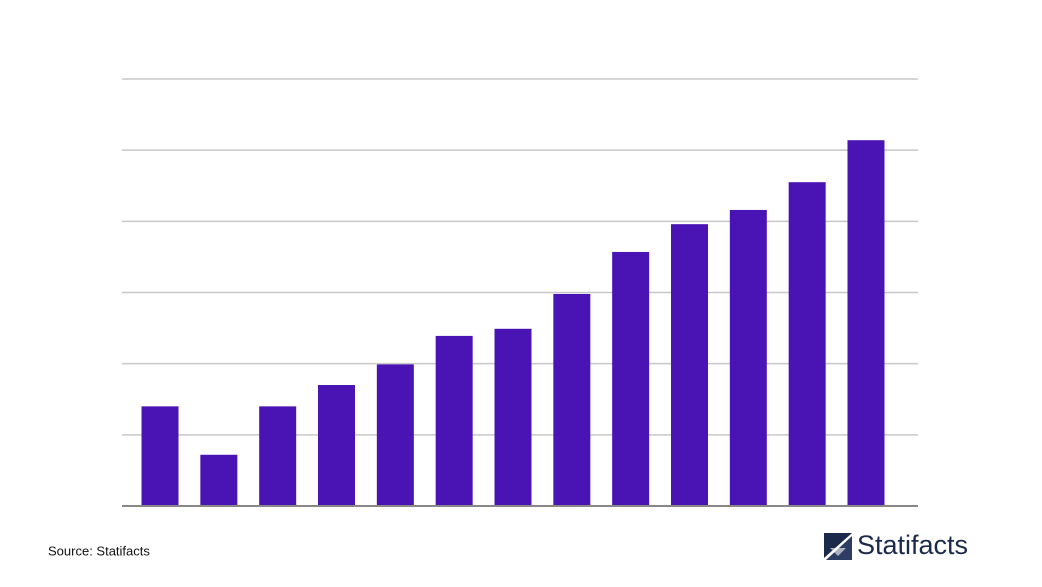 Image resolution: width=1042 pixels, height=587 pixels. Describe the element at coordinates (838, 546) in the screenshot. I see `logo-icon` at that location.